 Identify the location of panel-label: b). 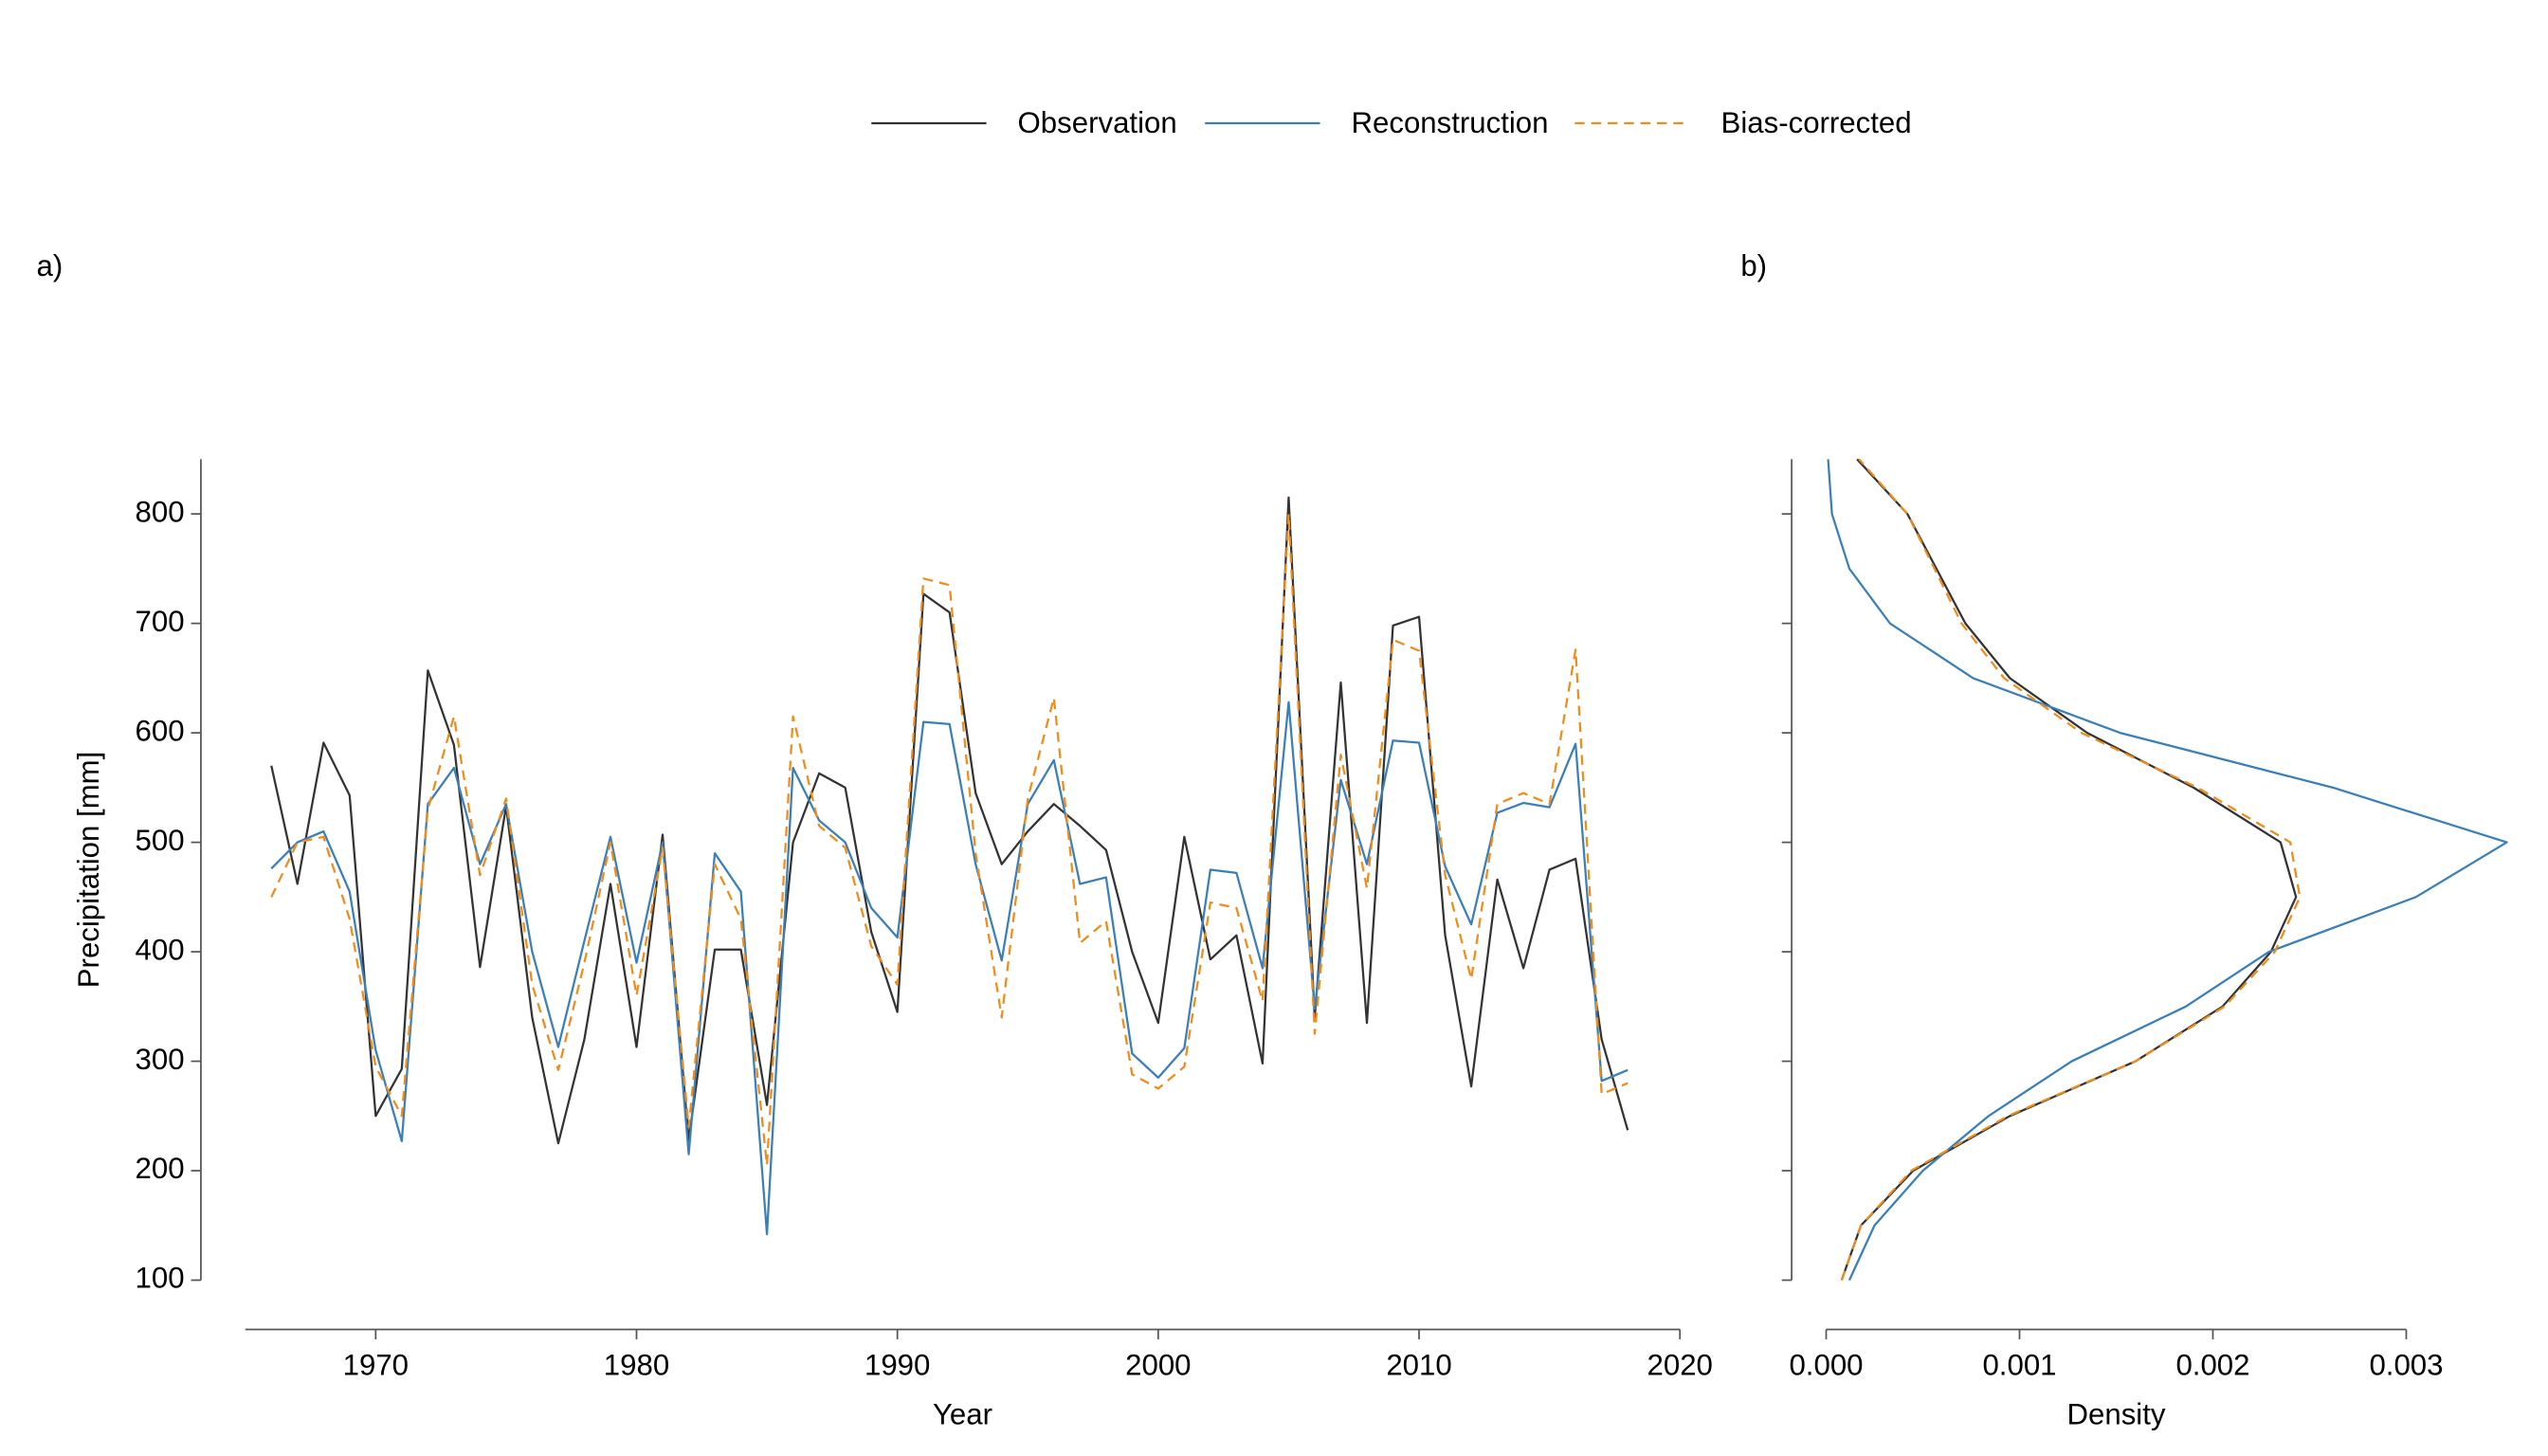
(1753, 265).